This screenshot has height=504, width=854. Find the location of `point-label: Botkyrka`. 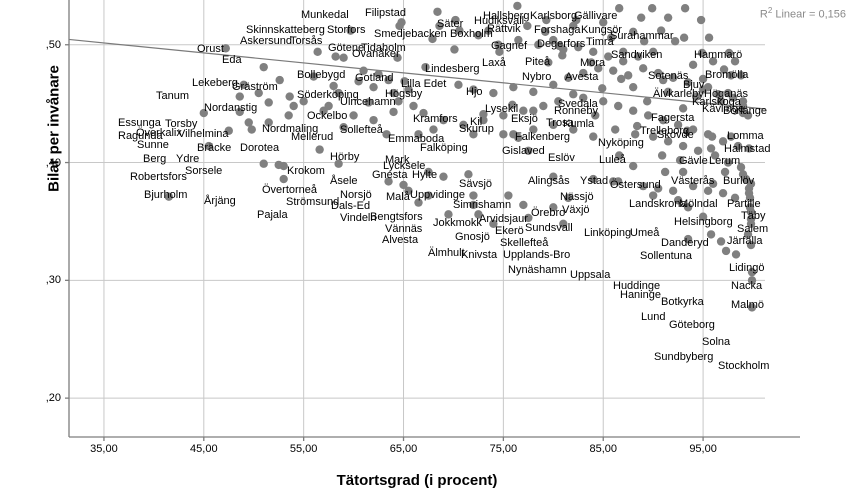

point-label: Botkyrka is located at coordinates (682, 302).